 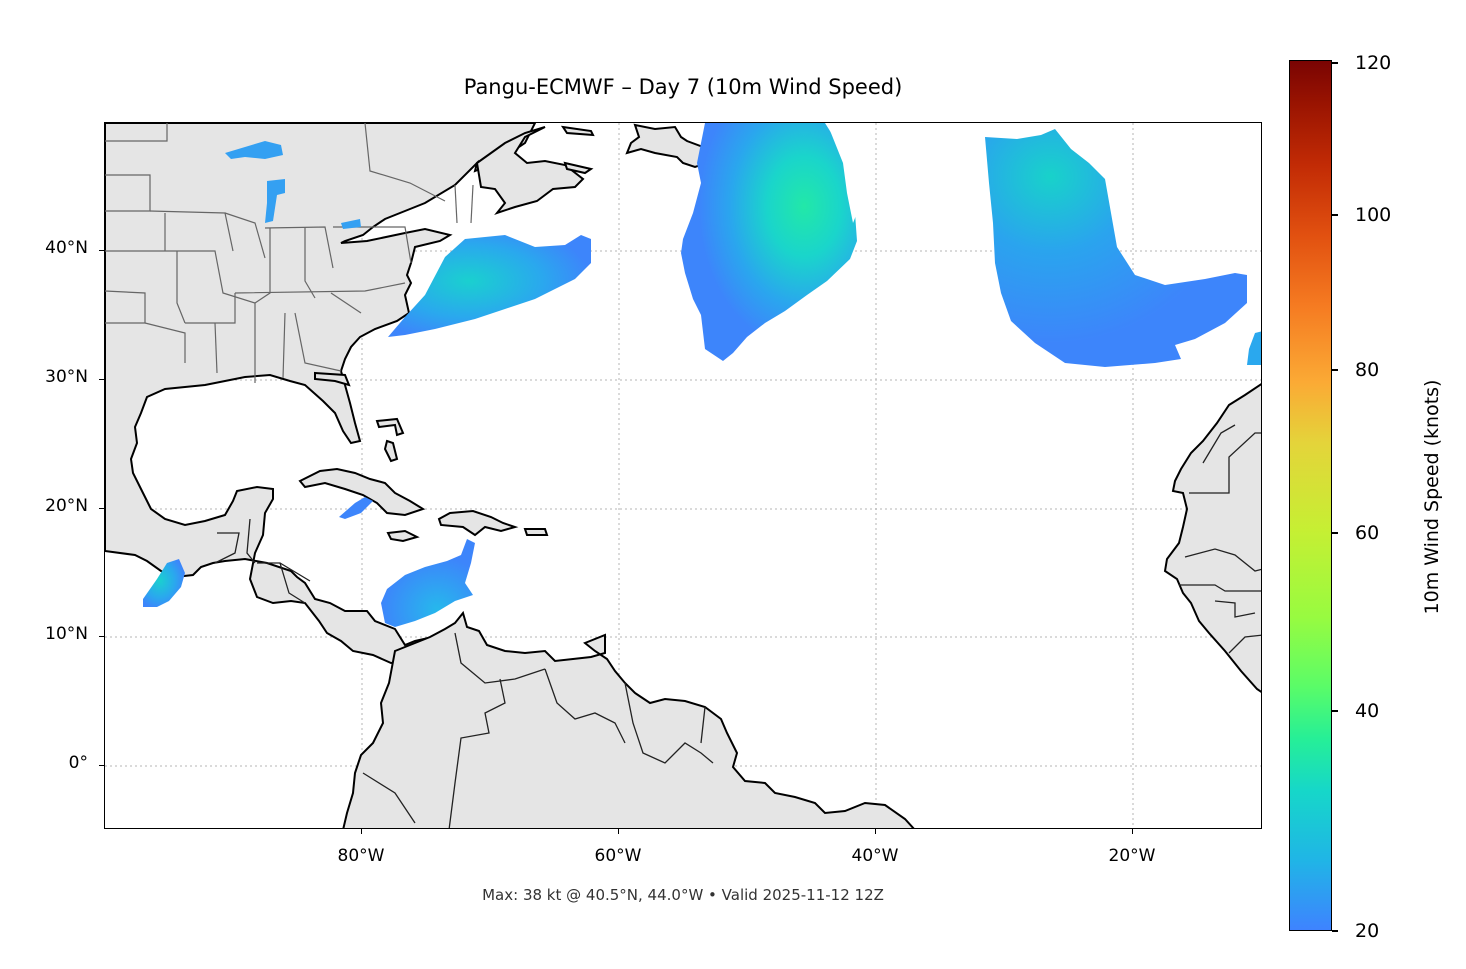 I want to click on cuba-land, so click(x=362, y=492).